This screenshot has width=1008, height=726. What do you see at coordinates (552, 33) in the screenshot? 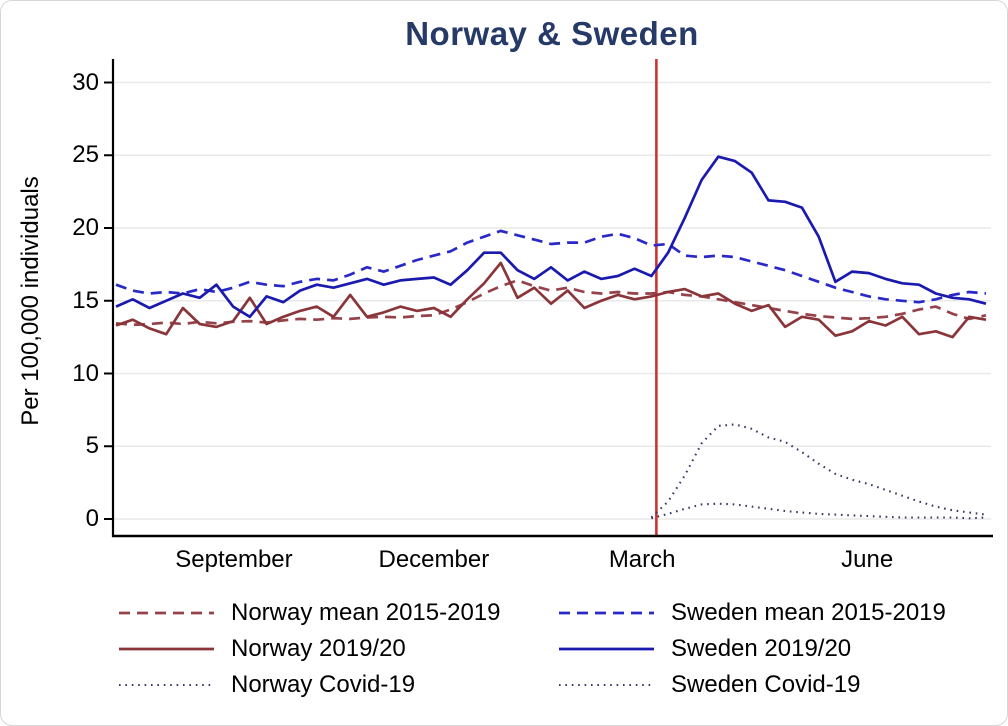
I see `chart-title: Norway & Sweden` at bounding box center [552, 33].